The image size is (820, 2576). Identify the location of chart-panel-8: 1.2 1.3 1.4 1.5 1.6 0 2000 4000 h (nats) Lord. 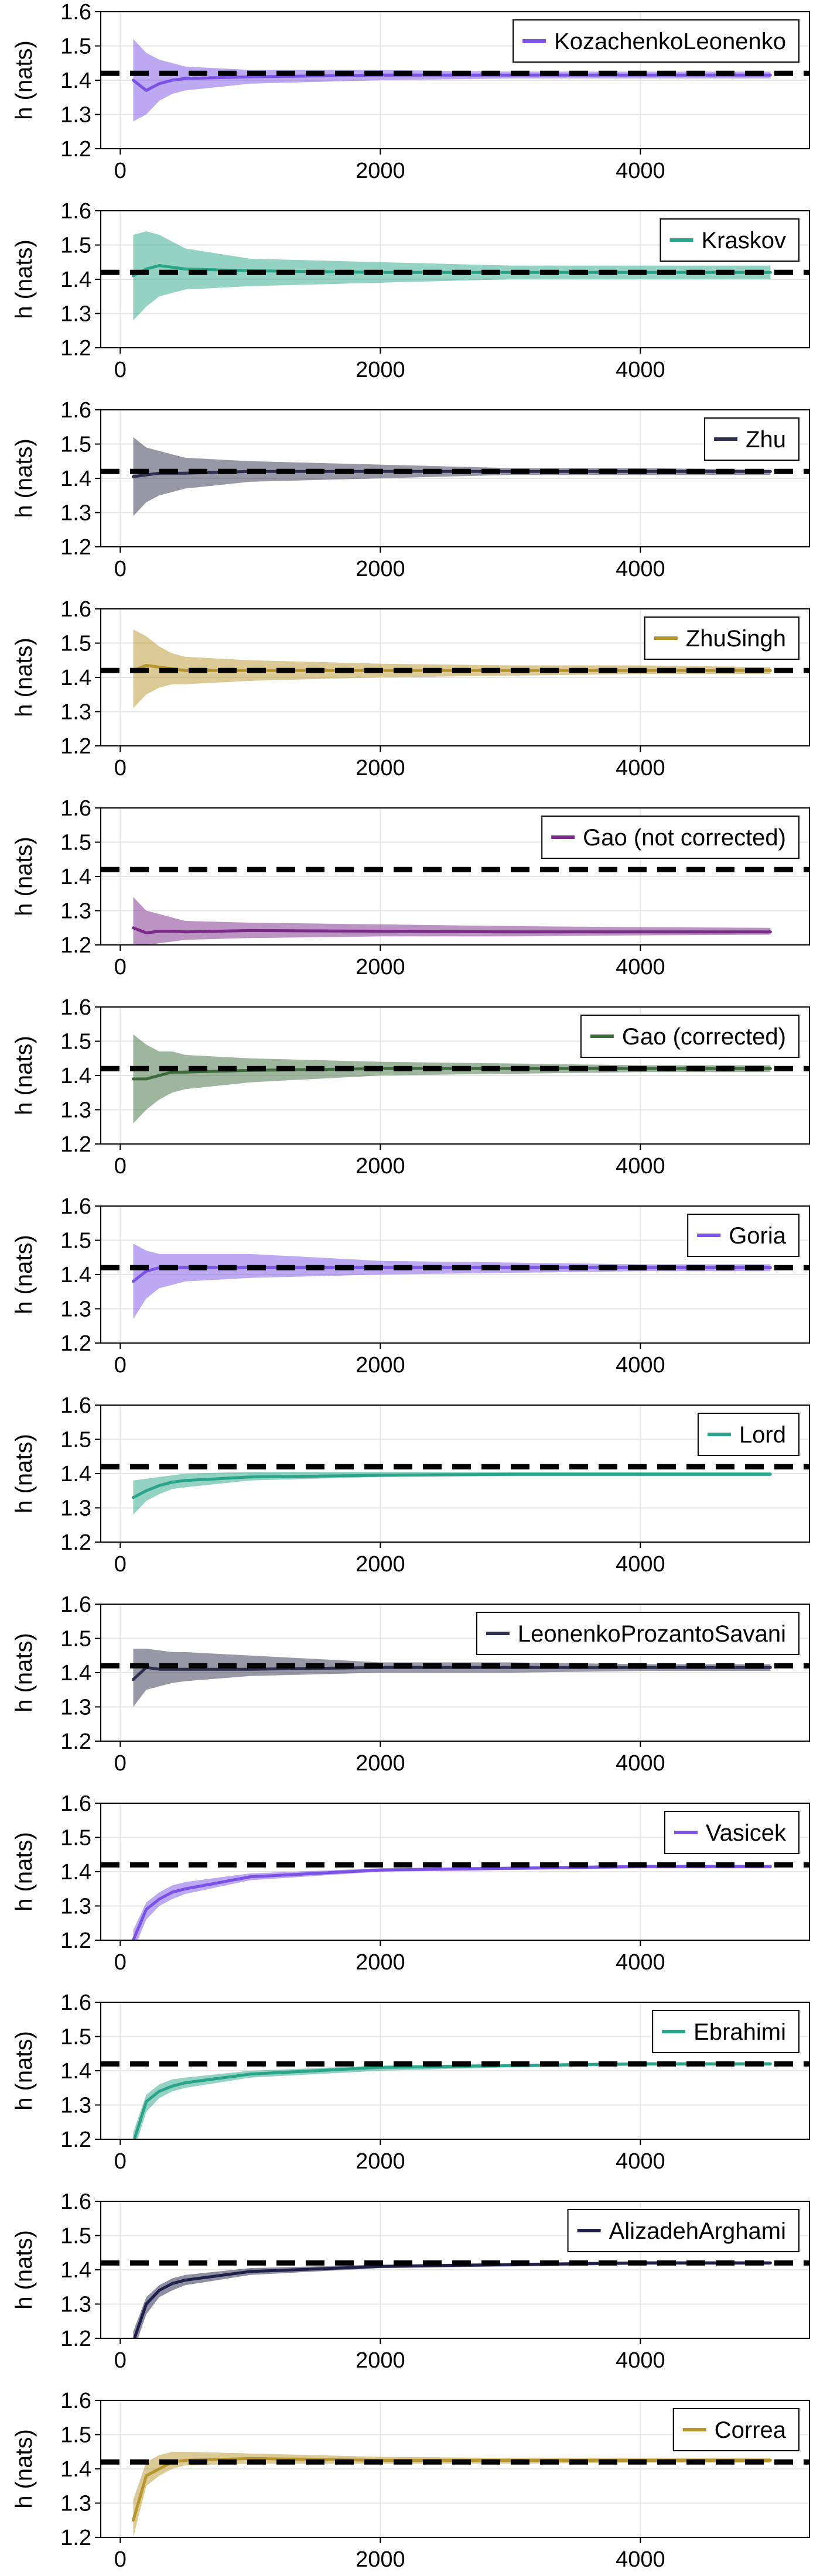
(411, 1485).